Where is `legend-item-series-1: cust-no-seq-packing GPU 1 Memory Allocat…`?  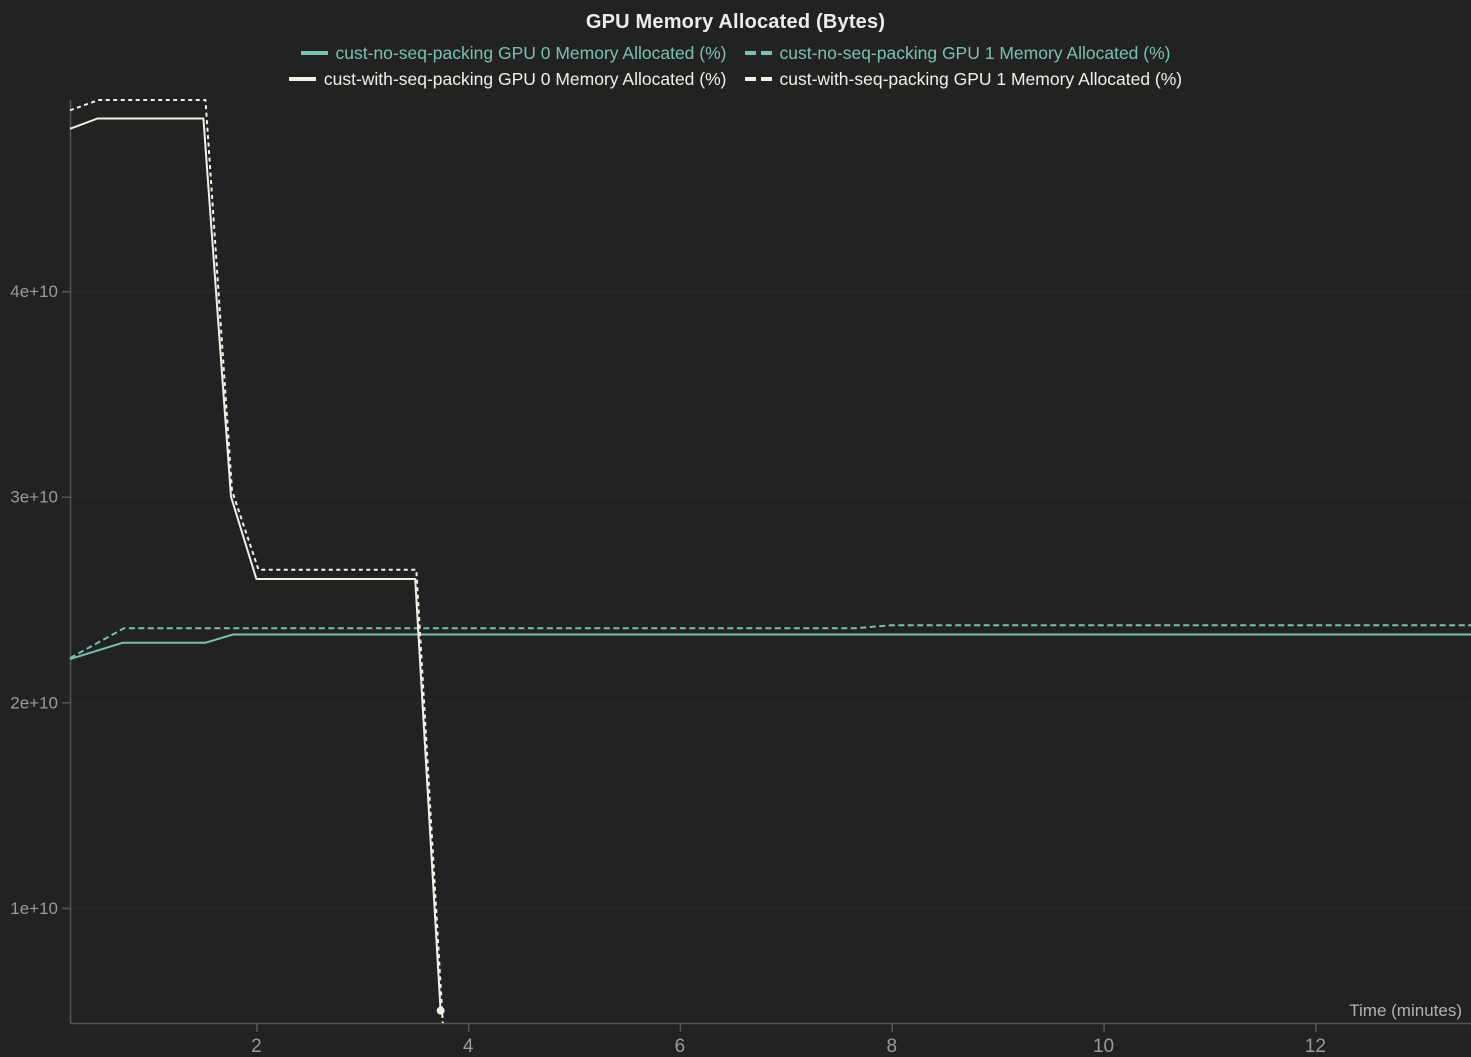 legend-item-series-1: cust-no-seq-packing GPU 1 Memory Allocat… is located at coordinates (957, 53).